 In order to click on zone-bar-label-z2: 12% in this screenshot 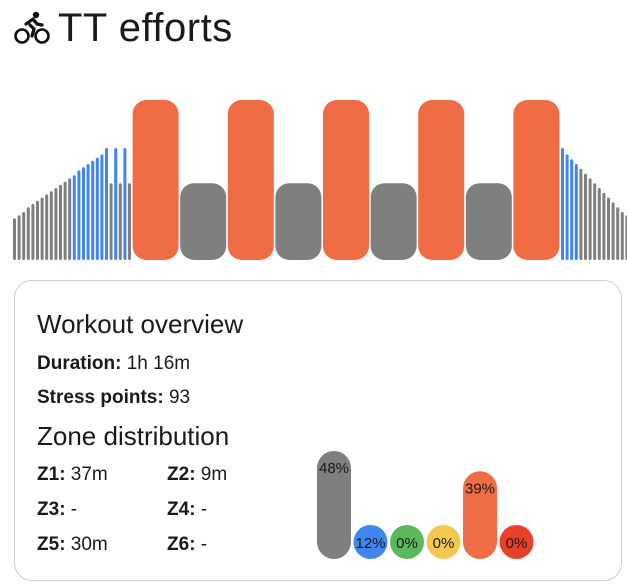, I will do `click(370, 543)`.